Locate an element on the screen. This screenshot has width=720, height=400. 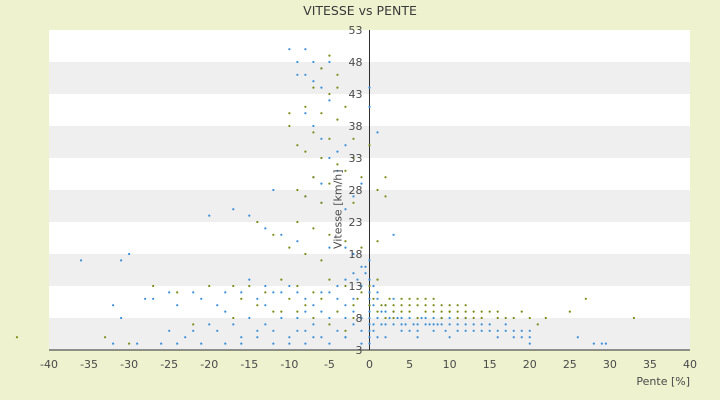
y-tick-label: 18 is located at coordinates (356, 254).